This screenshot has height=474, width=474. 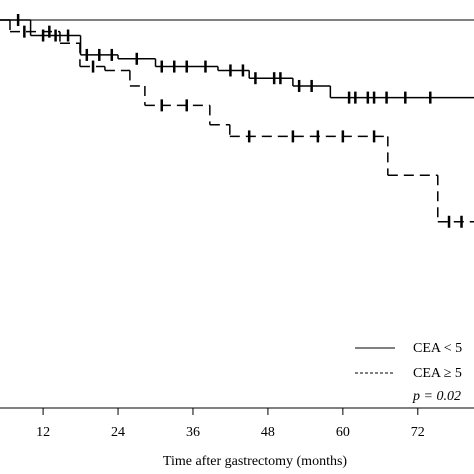 I want to click on x-tick-label: 36, so click(x=193, y=432).